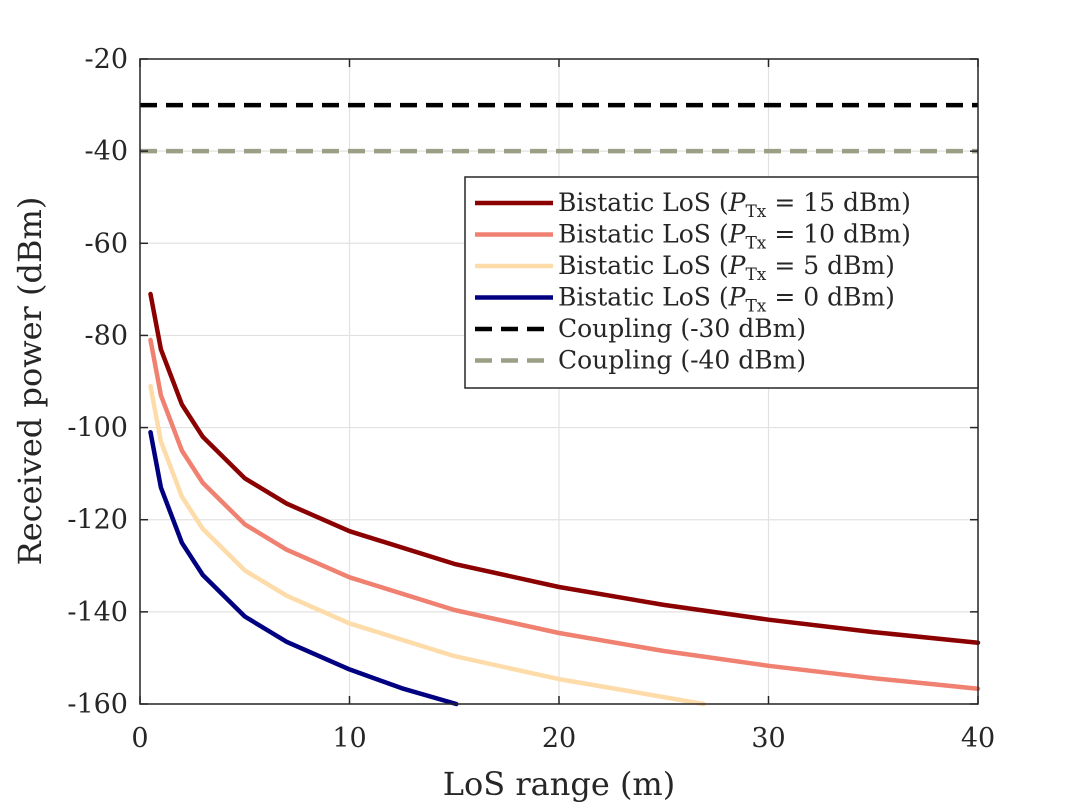 Image resolution: width=1080 pixels, height=810 pixels. What do you see at coordinates (726, 268) in the screenshot?
I see `legend-entry: Bistatic LoS (PTx = 5 dBm)` at bounding box center [726, 268].